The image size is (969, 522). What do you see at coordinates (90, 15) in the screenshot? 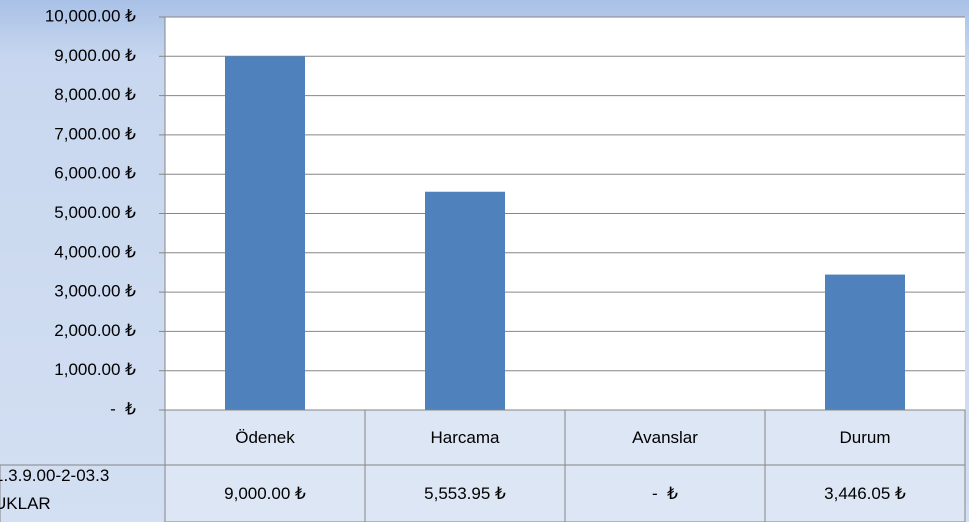
I see `y-tick-label: 10,000.00 ₺` at bounding box center [90, 15].